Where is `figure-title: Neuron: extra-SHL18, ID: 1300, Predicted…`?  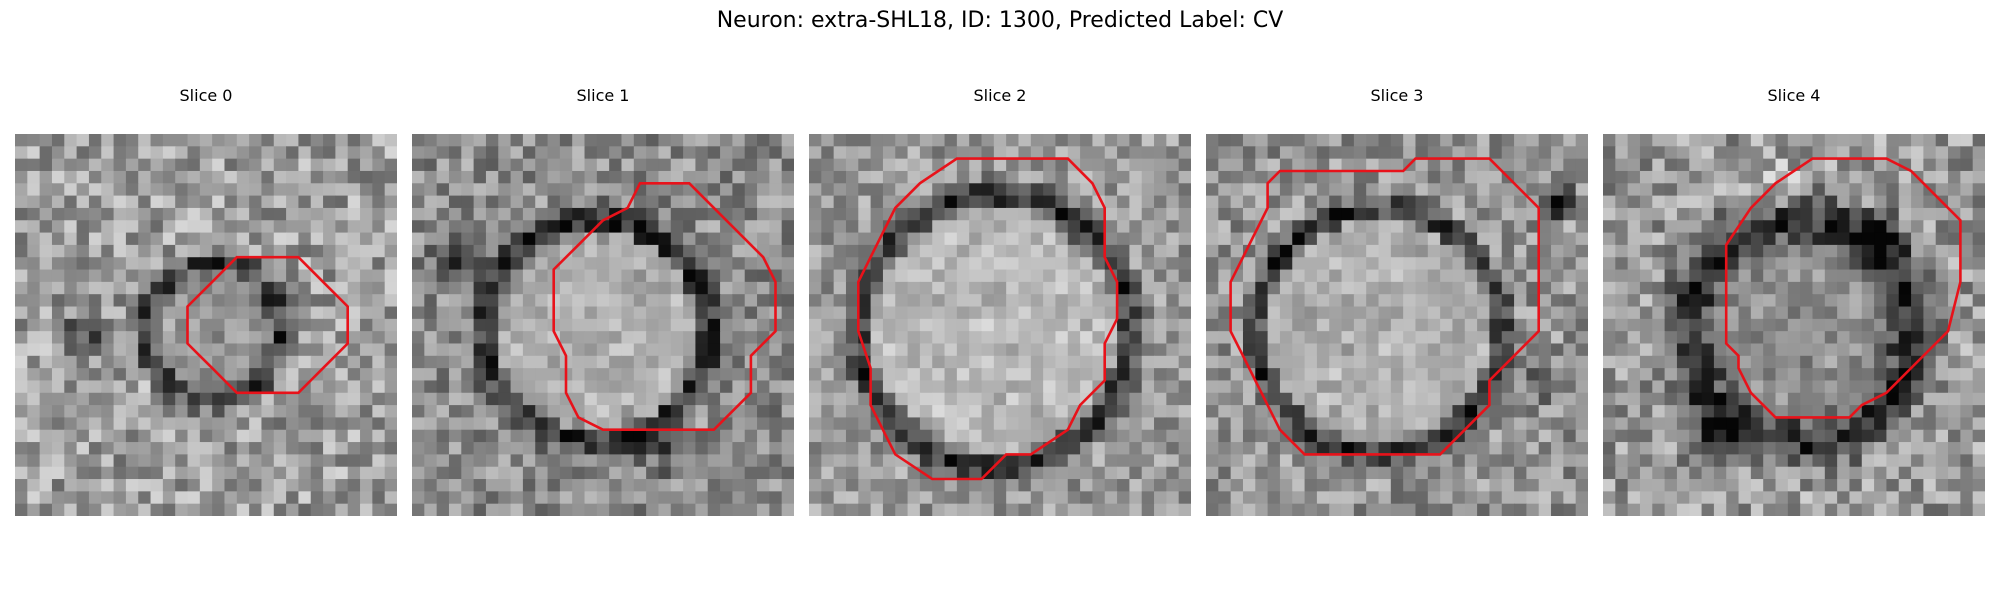 figure-title: Neuron: extra-SHL18, ID: 1300, Predicted… is located at coordinates (1000, 21).